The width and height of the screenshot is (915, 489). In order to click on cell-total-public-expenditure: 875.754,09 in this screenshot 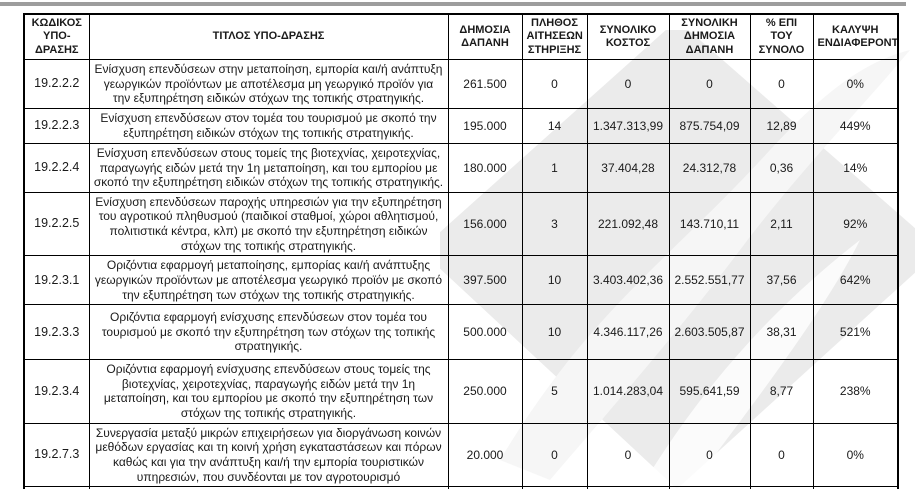, I will do `click(709, 125)`.